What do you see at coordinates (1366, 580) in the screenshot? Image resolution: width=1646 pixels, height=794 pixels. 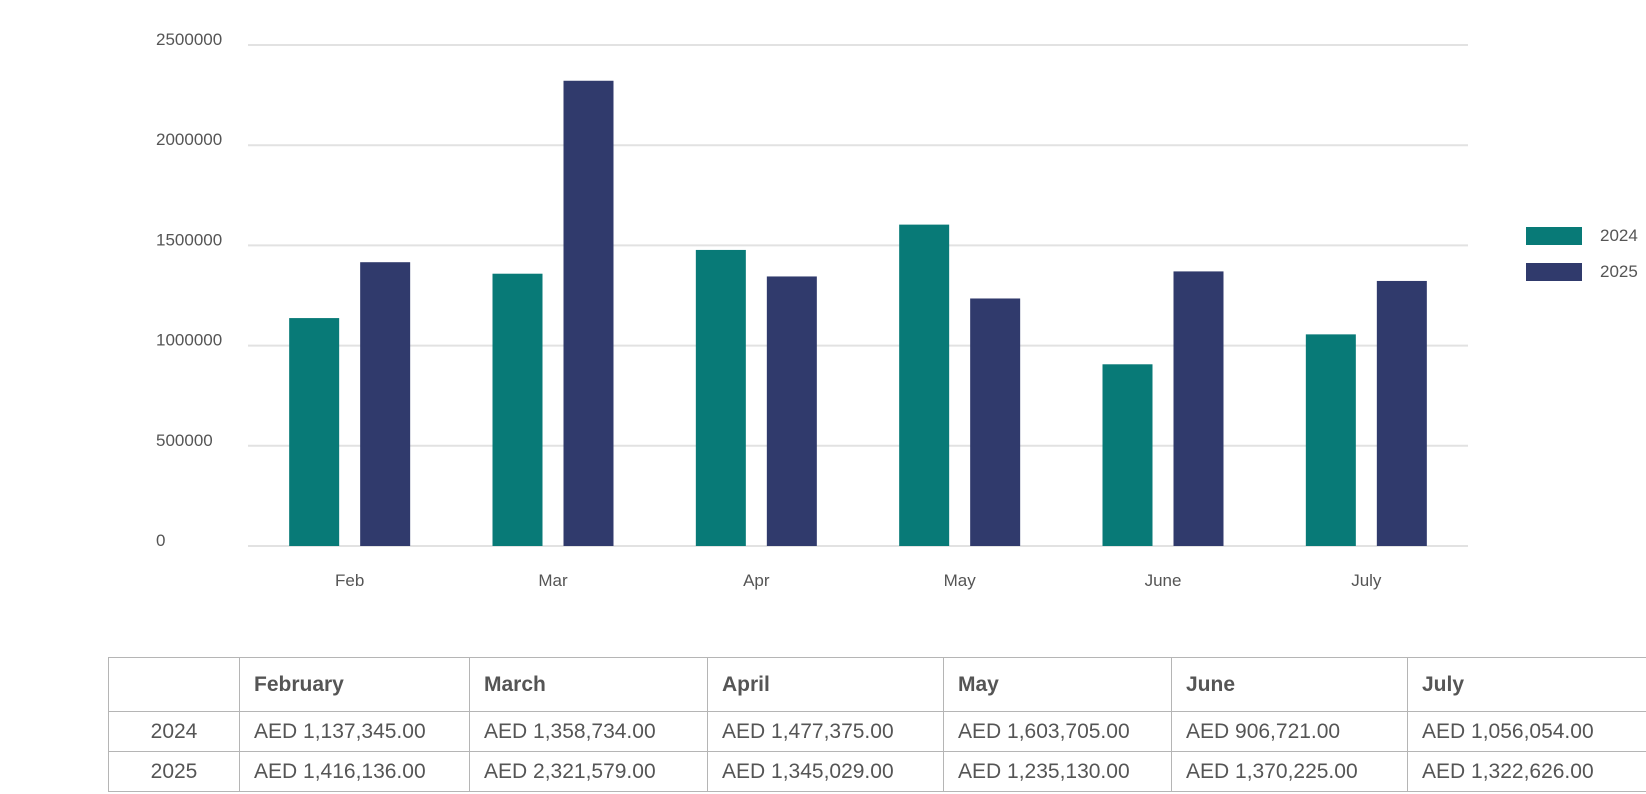 I see `x-tick-label: July` at bounding box center [1366, 580].